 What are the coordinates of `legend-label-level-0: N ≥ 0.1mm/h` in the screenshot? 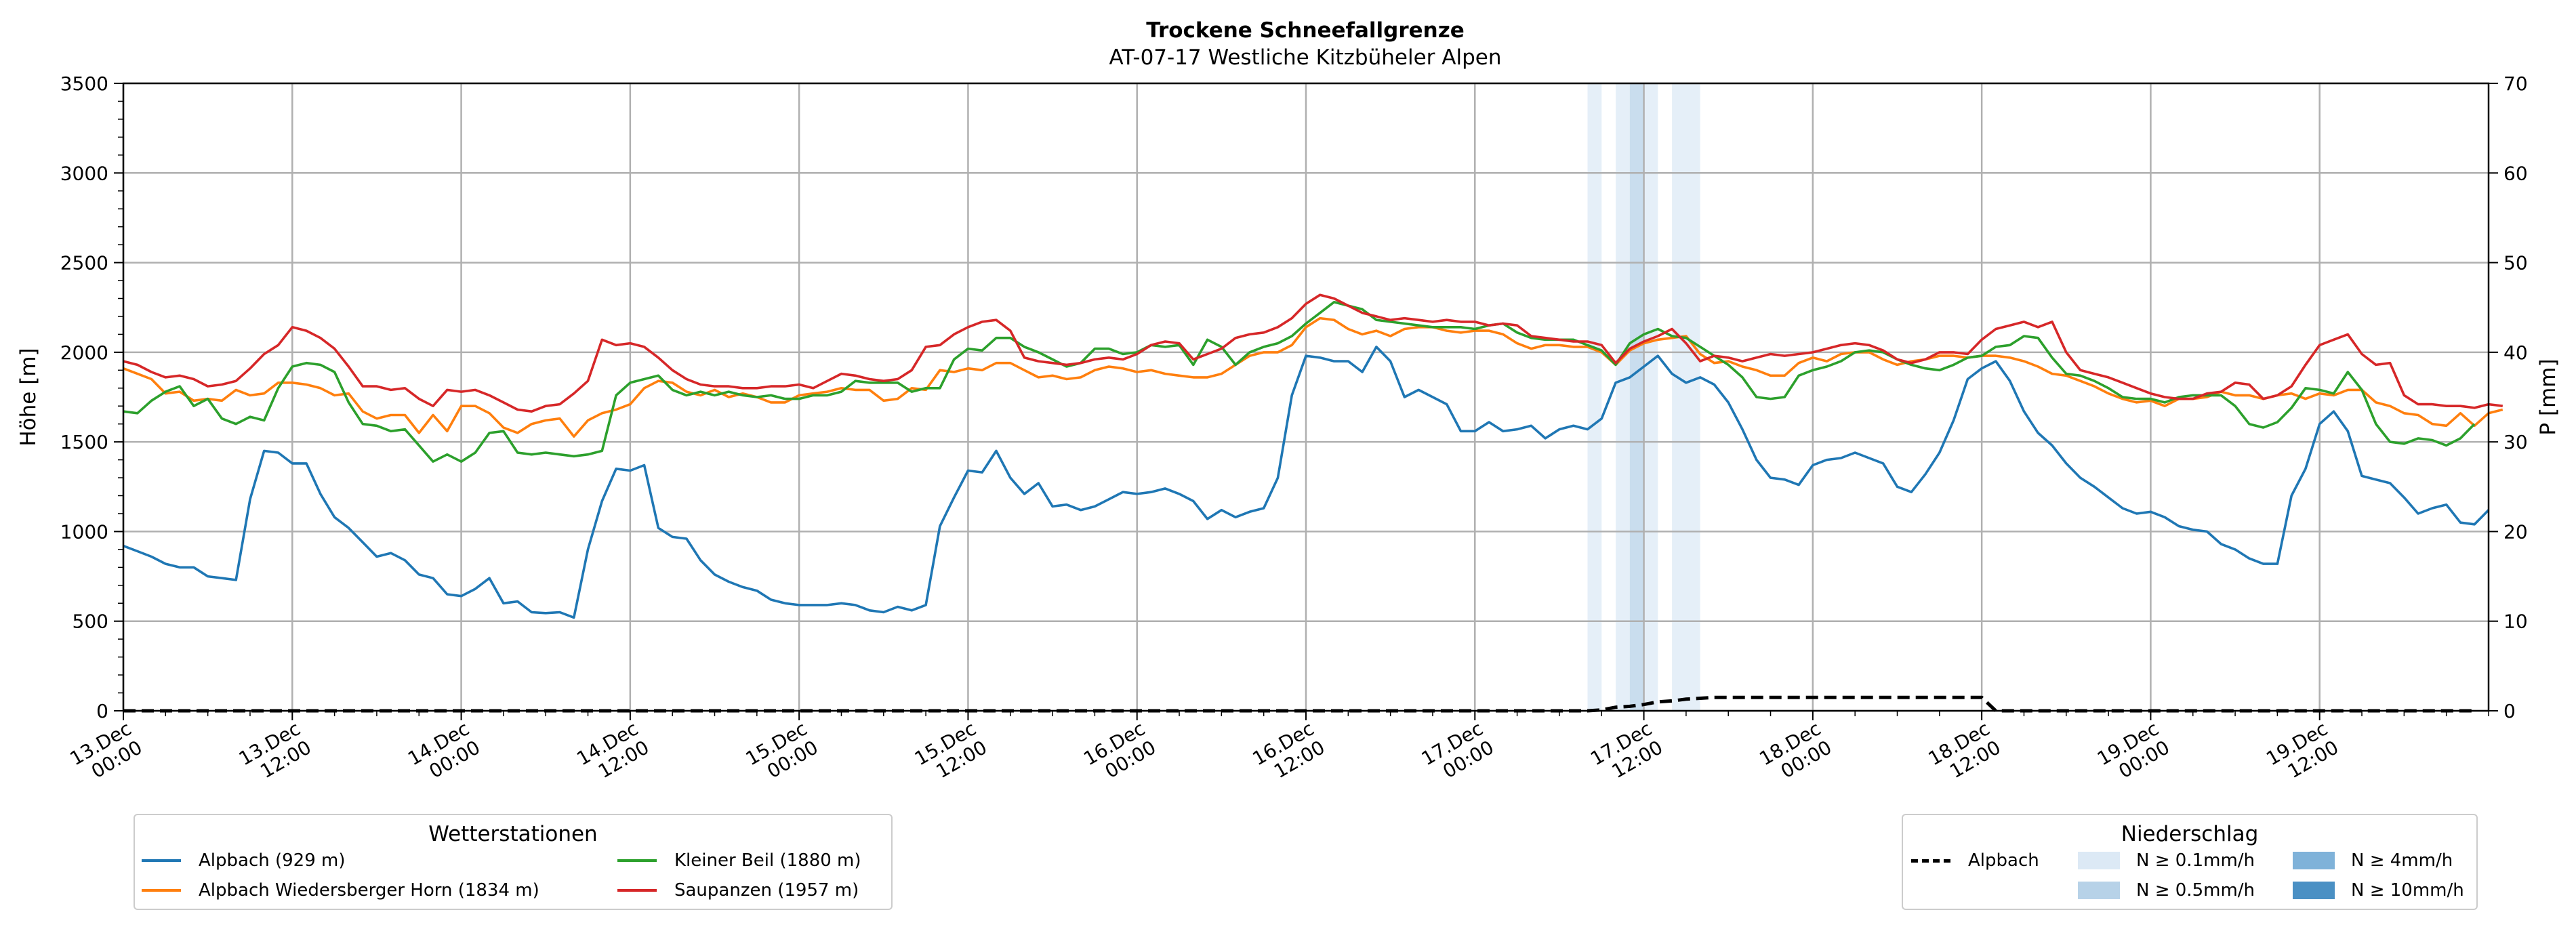 It's located at (2196, 860).